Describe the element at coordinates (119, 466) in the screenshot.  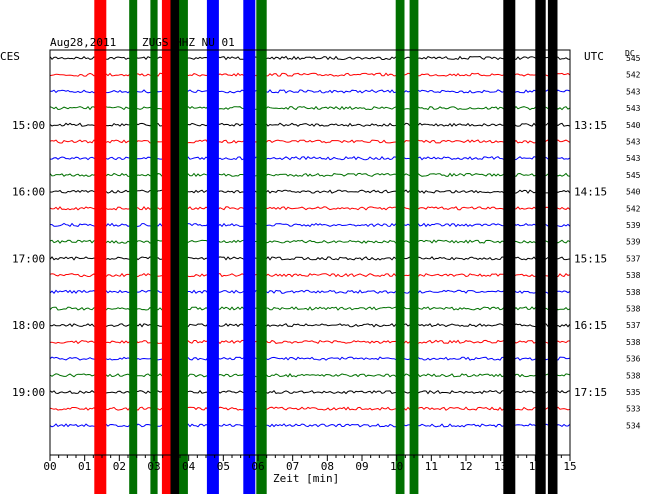
I see `x-tick-label: 02` at that location.